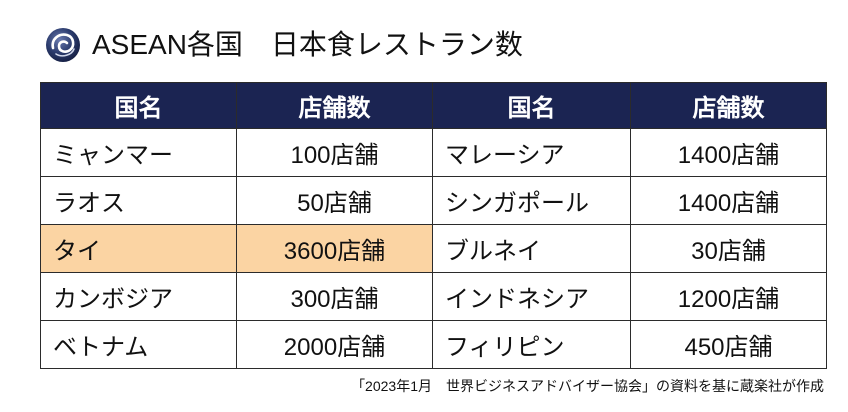 This screenshot has width=848, height=412. I want to click on table-row: カンボジア 300店舗 インドネシア 1200店舗, so click(433, 296).